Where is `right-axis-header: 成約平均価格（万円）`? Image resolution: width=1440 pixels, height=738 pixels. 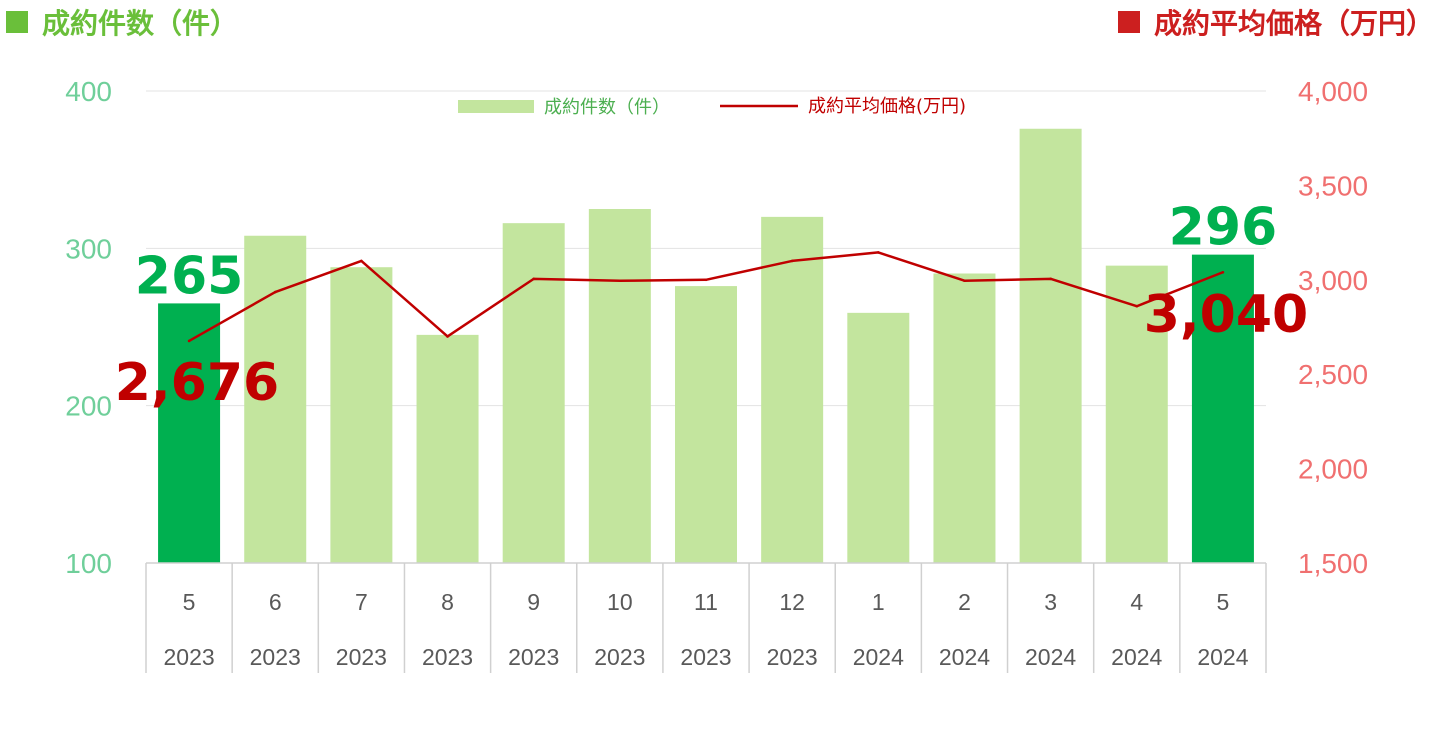
right-axis-header: 成約平均価格（万円） is located at coordinates (1275, 22).